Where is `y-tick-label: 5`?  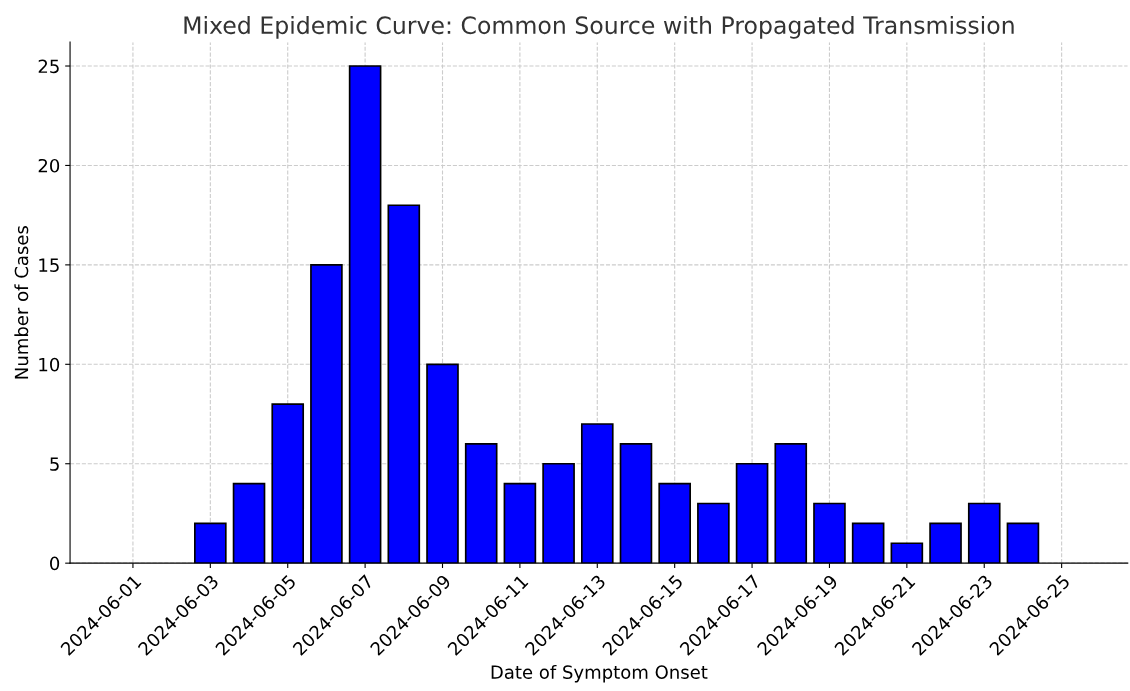
y-tick-label: 5 is located at coordinates (54, 464).